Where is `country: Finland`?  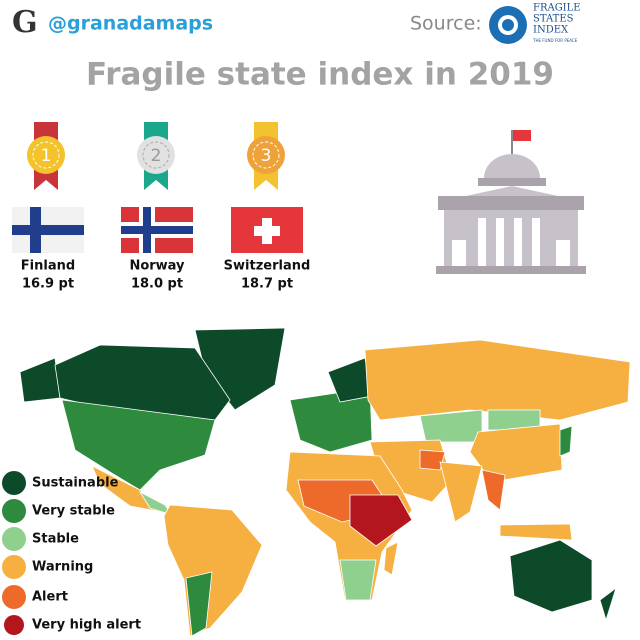 country: Finland is located at coordinates (48, 266).